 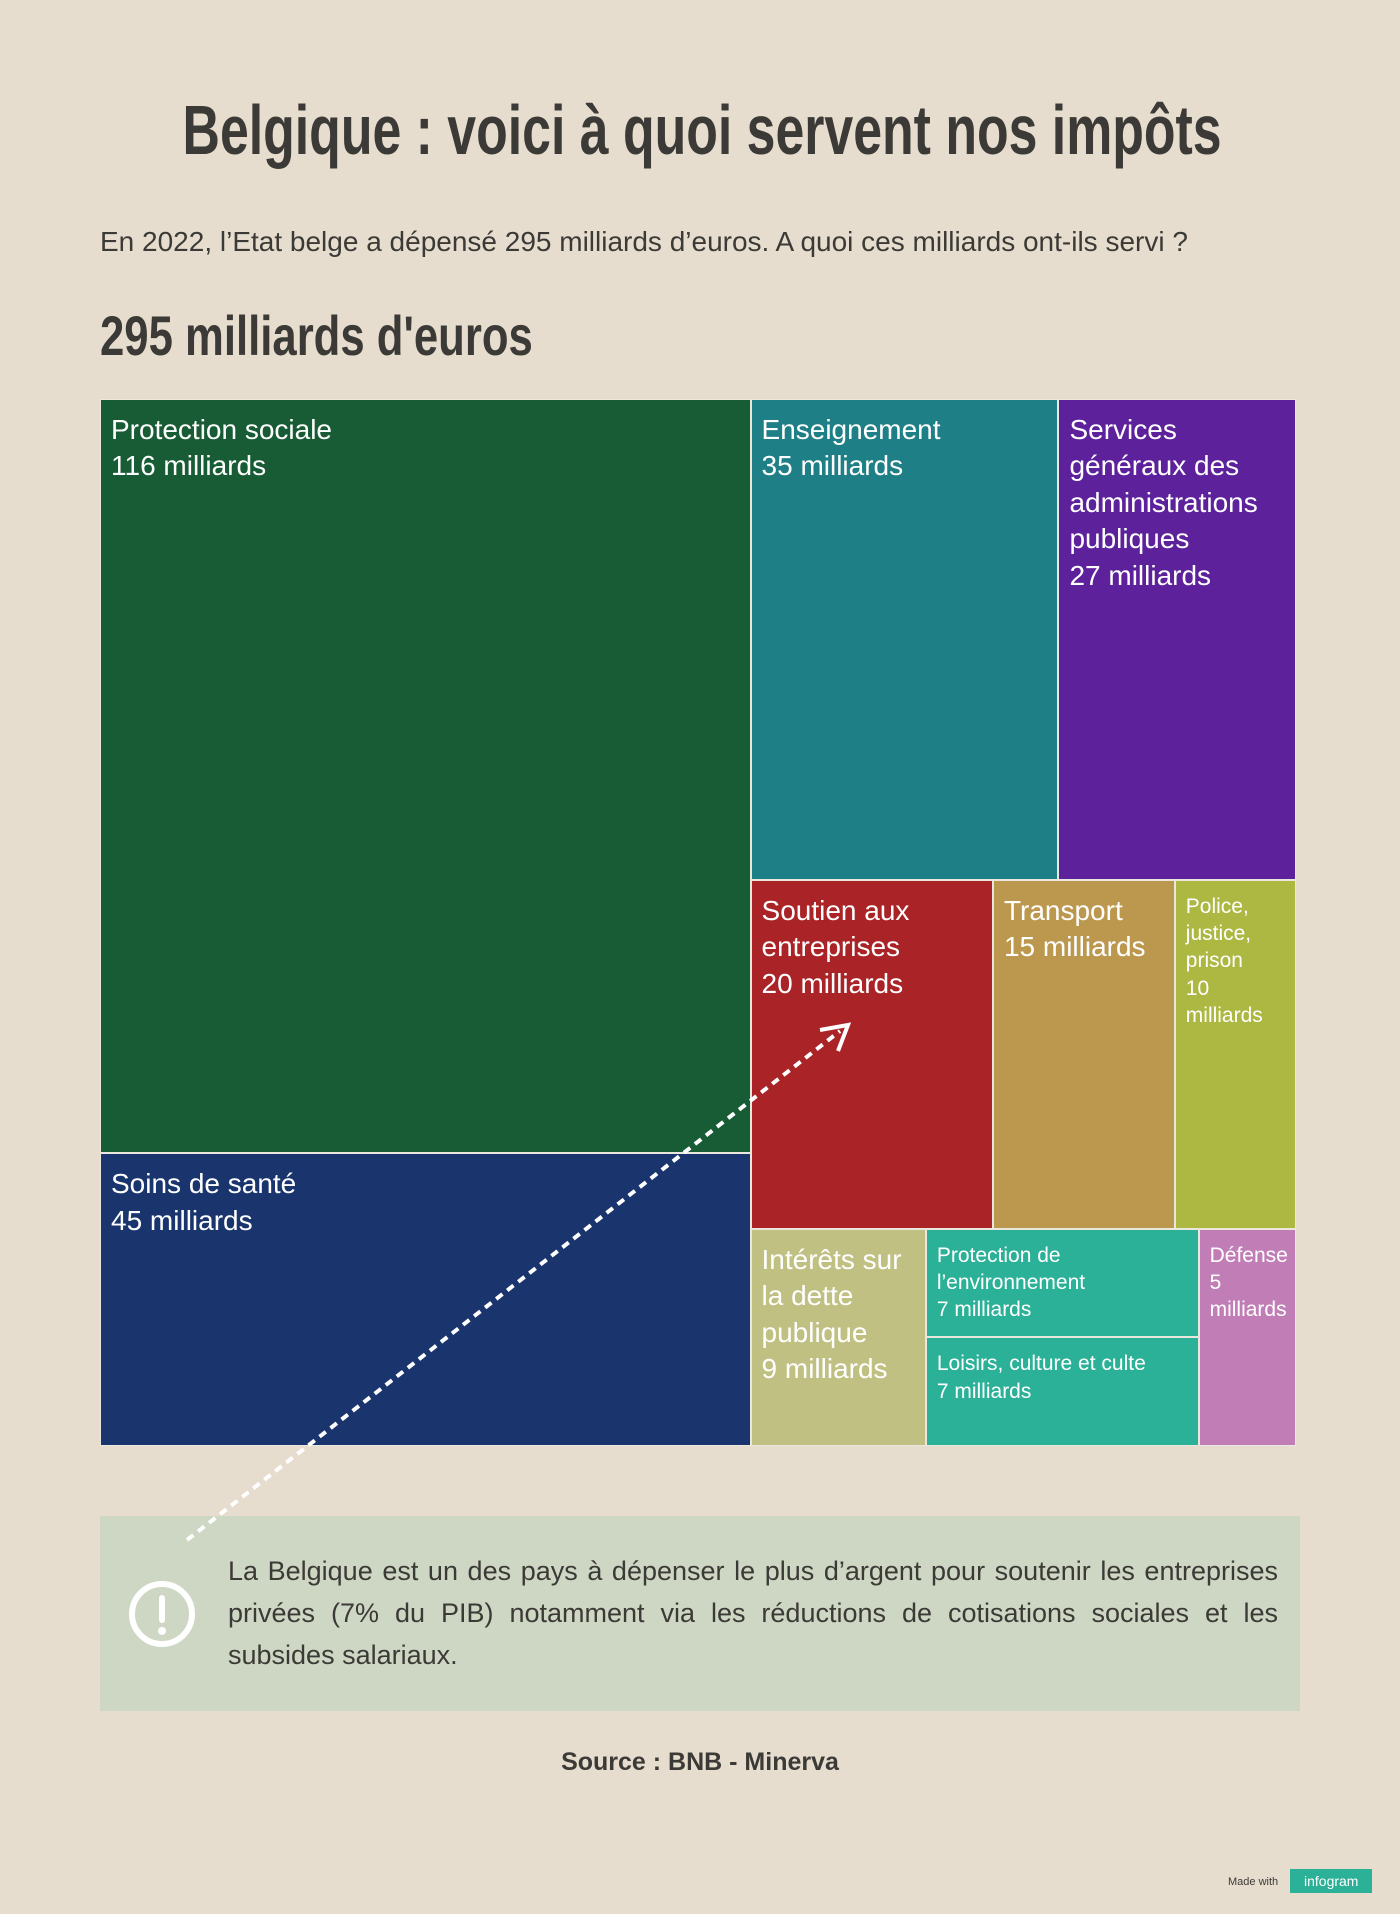 I want to click on cell-name: Intérêts sur la dette publique, so click(x=831, y=1295).